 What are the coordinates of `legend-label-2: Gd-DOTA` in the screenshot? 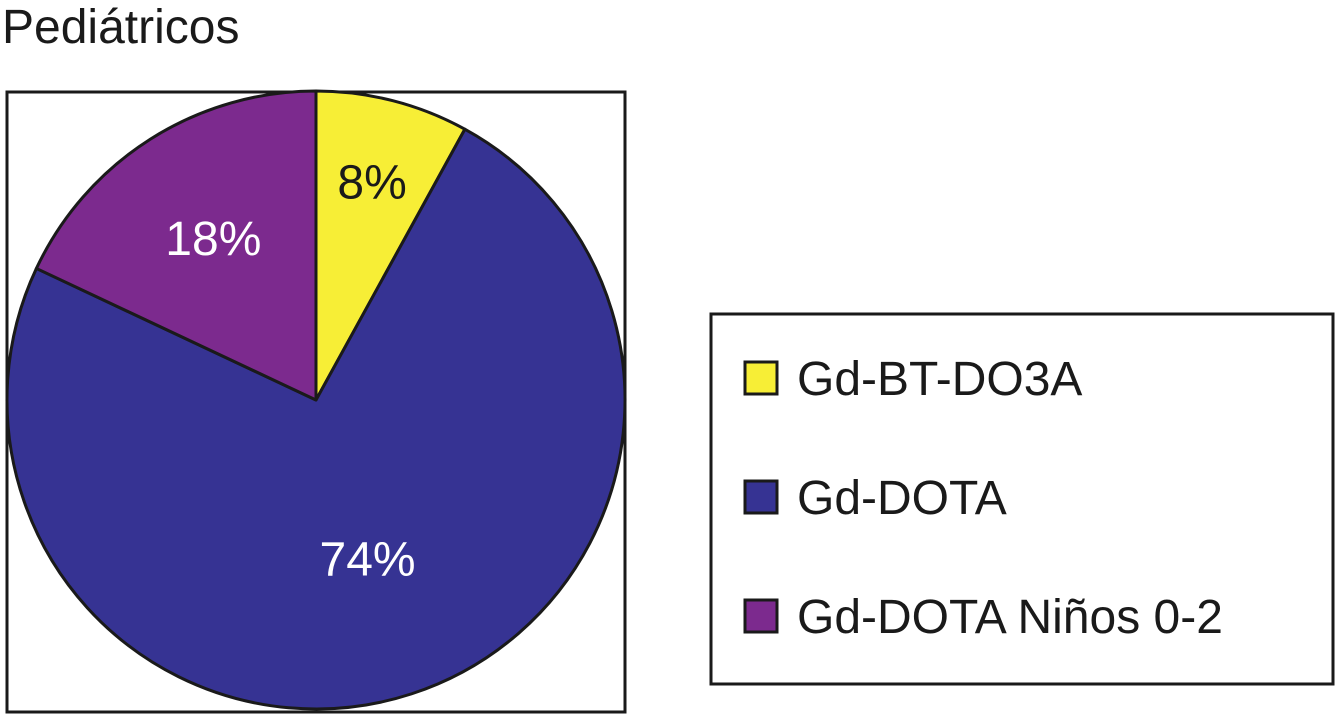 It's located at (902, 498).